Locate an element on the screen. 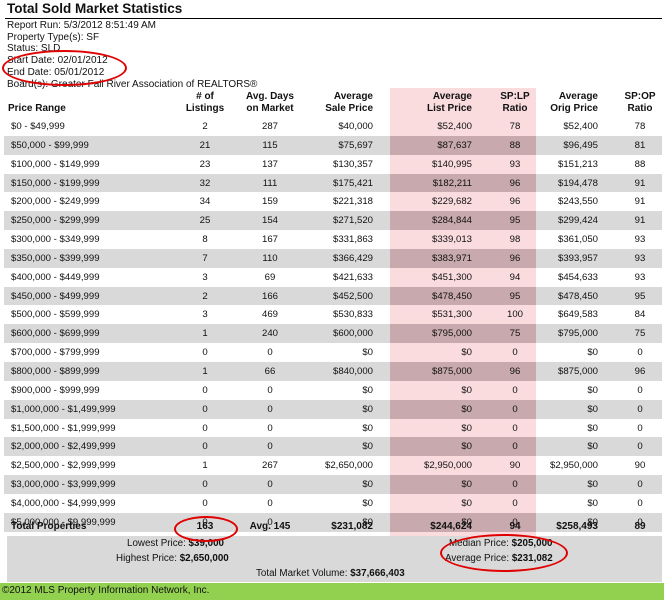 The width and height of the screenshot is (664, 600). cell-sale-price: $40,000 is located at coordinates (355, 126).